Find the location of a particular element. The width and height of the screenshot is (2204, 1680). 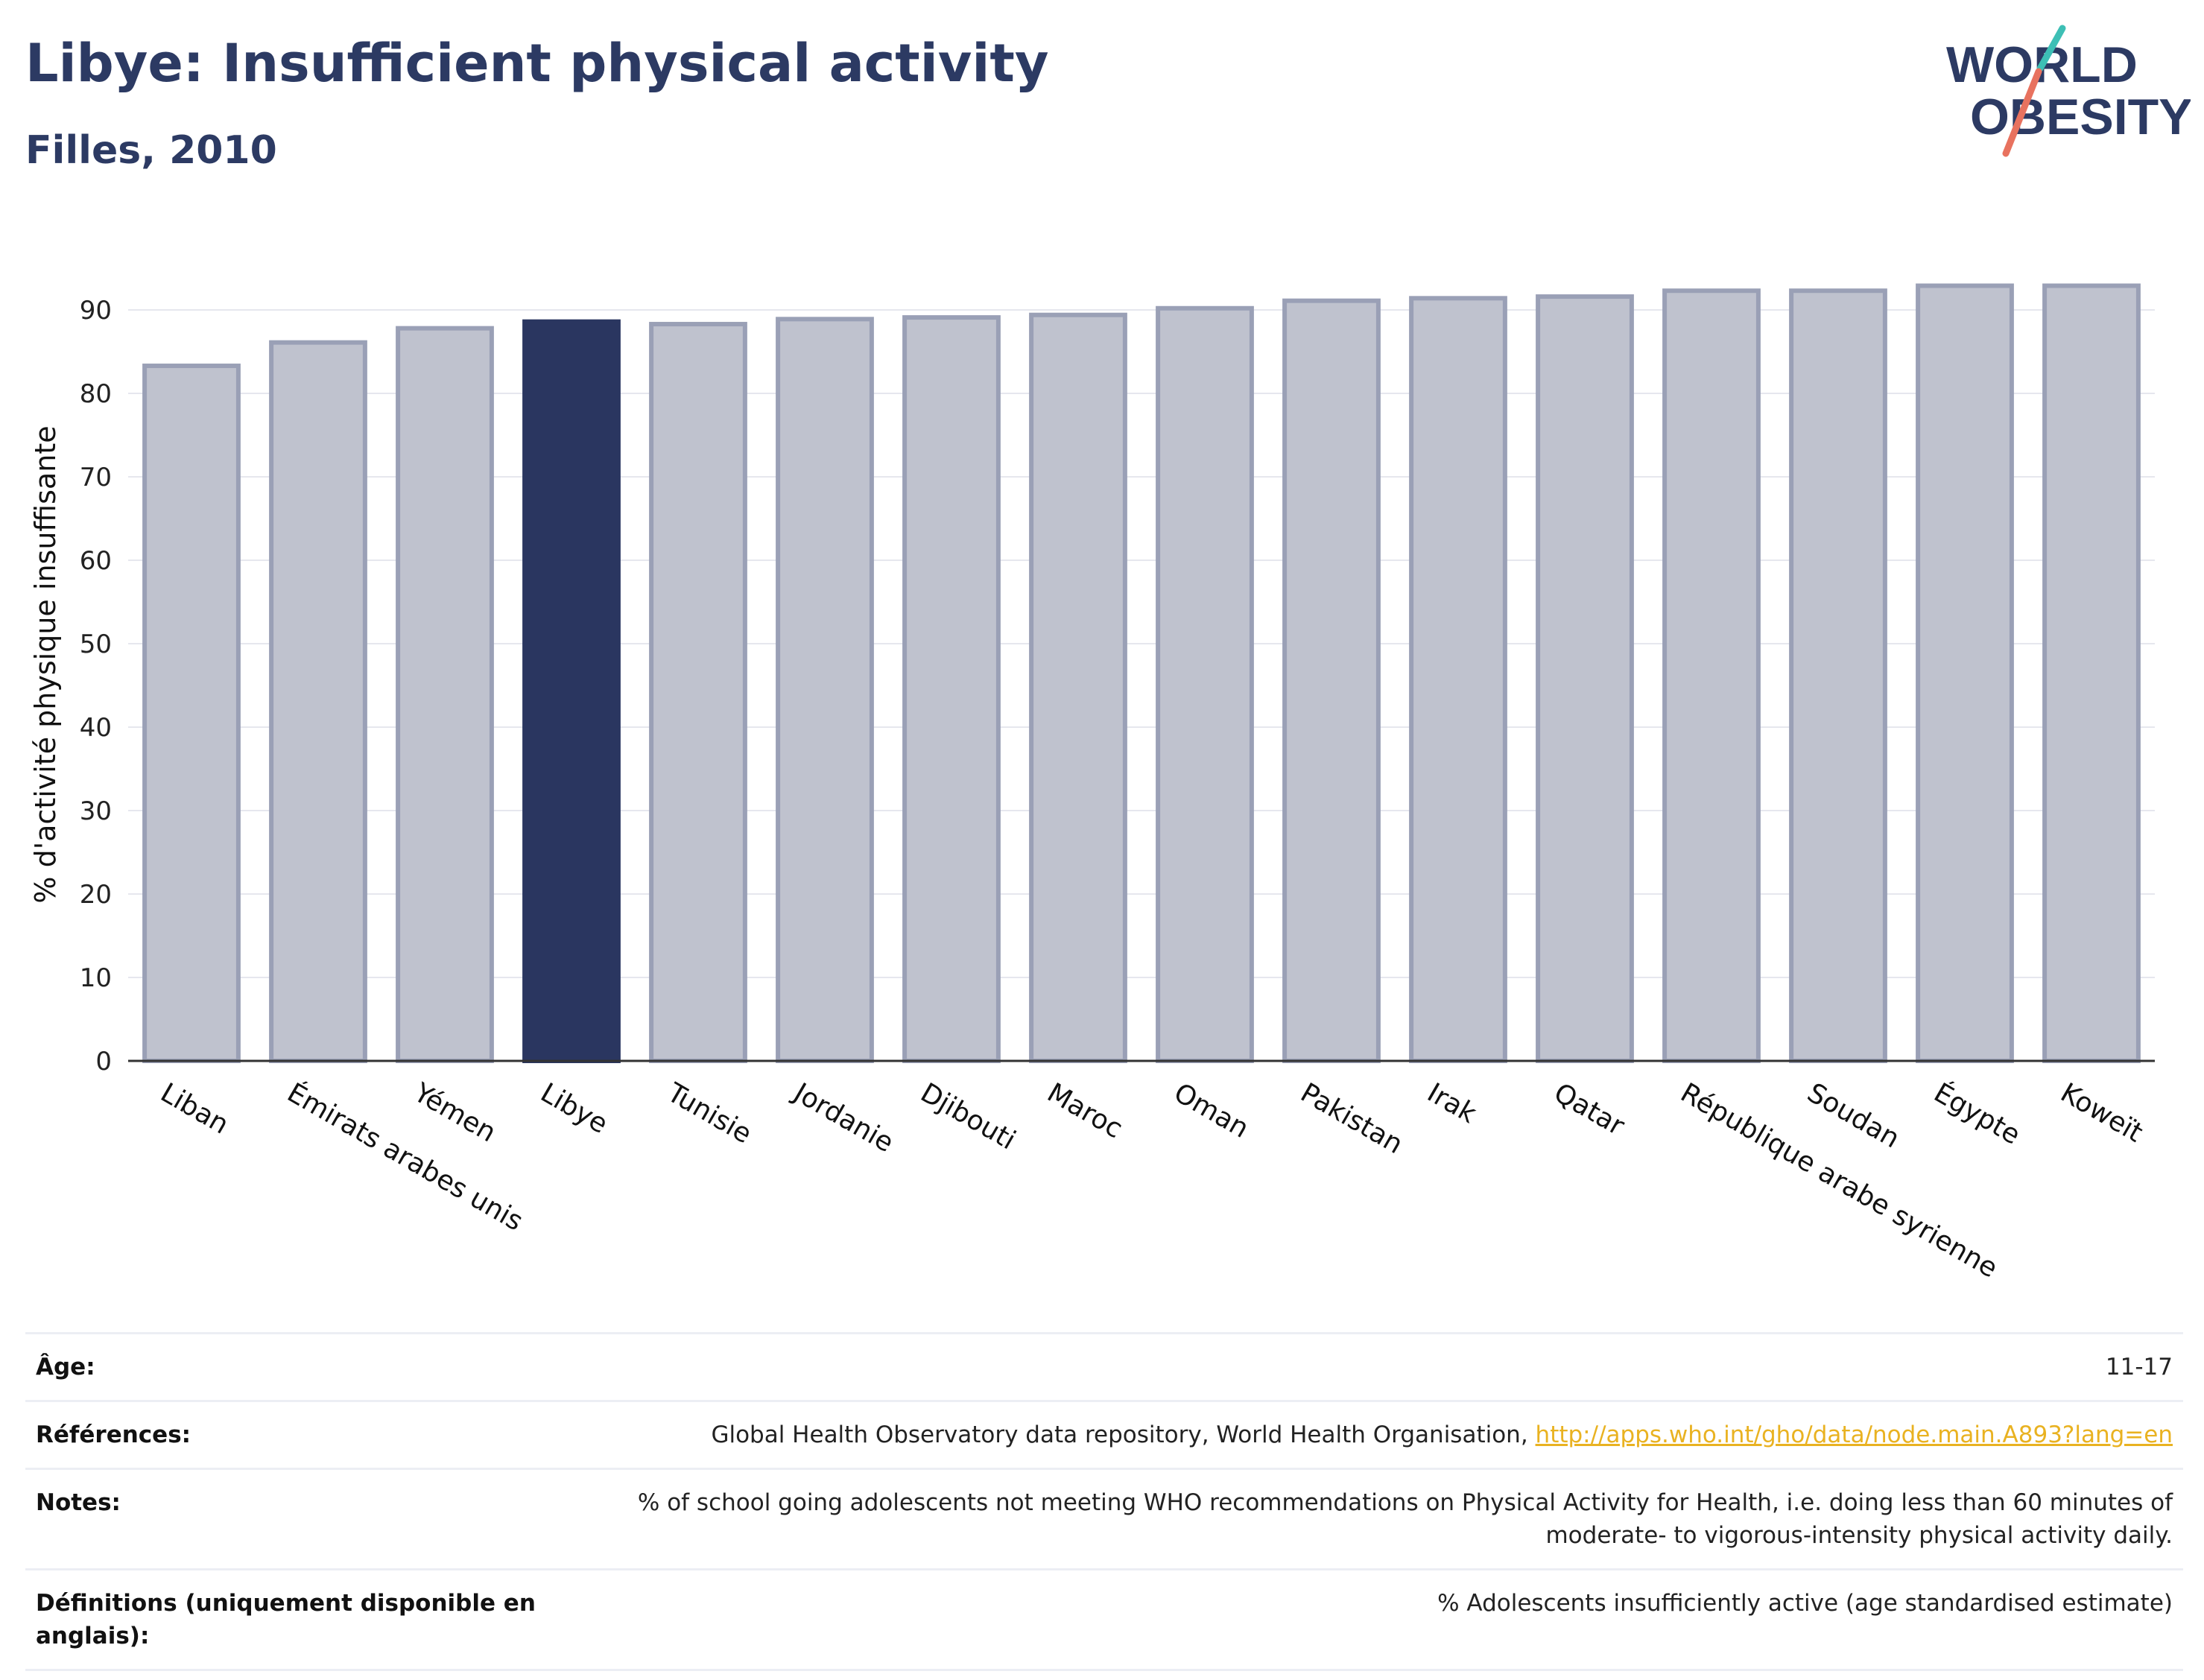

x-tick-label: Liban is located at coordinates (195, 1108).